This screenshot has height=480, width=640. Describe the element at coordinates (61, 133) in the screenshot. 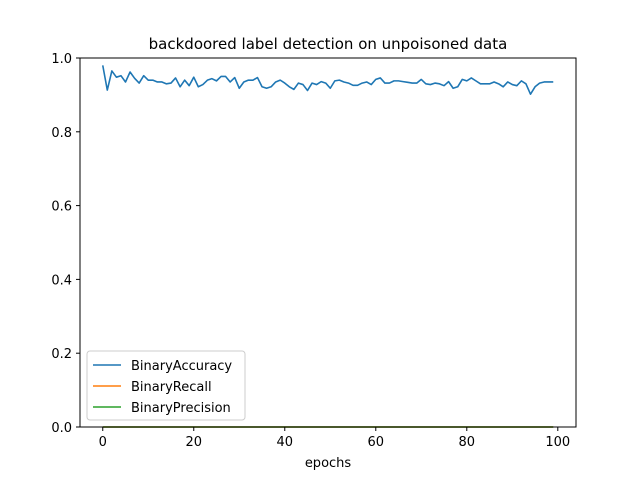

I see `y-tick-label-4: 0.8` at that location.